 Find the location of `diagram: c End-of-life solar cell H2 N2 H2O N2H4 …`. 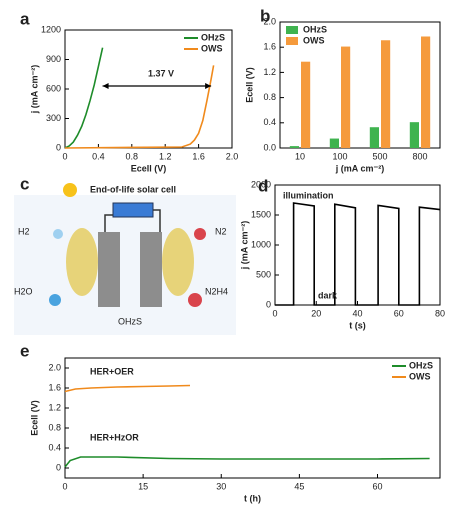

diagram: c End-of-life solar cell H2 N2 H2O N2H4 … is located at coordinates (125, 254).